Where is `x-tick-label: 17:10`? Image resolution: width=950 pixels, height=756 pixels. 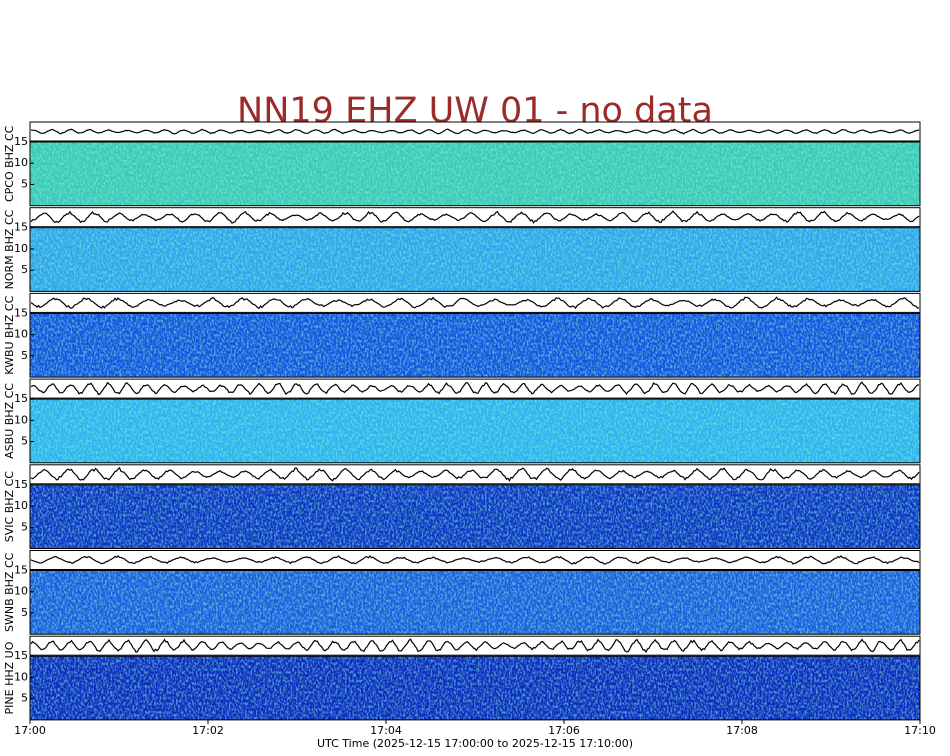
x-tick-label: 17:10 is located at coordinates (920, 730).